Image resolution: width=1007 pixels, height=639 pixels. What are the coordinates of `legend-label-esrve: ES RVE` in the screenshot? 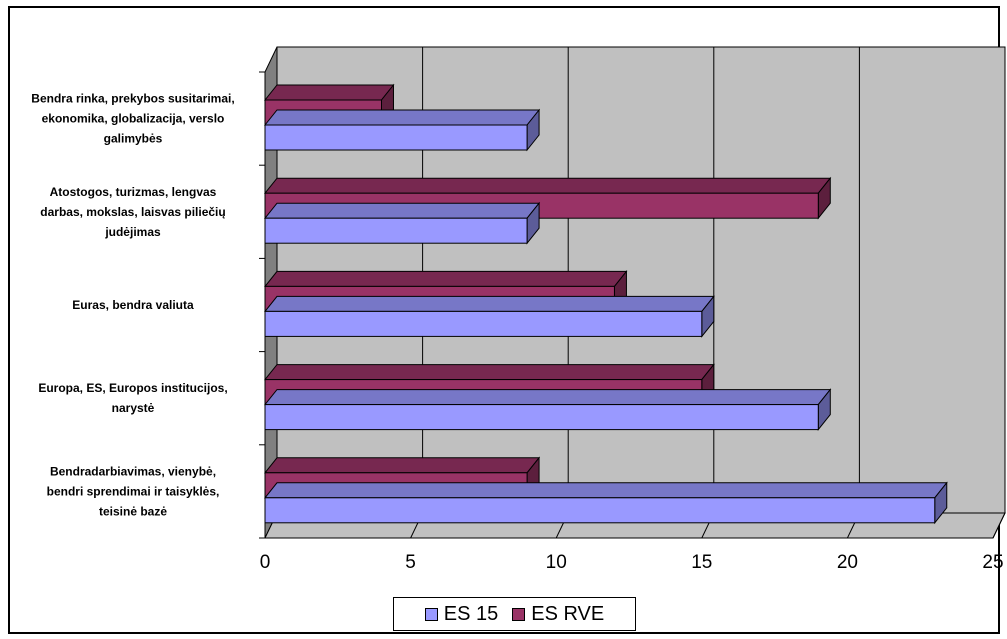 It's located at (568, 613).